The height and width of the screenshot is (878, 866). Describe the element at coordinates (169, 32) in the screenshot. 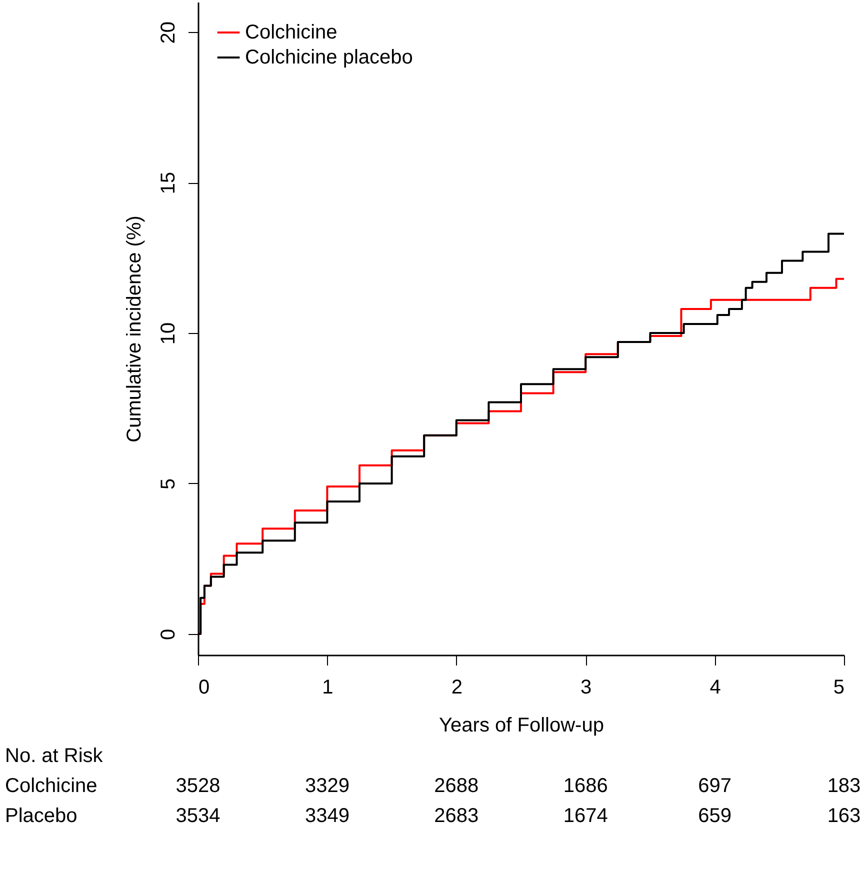

I see `y-tick-label: 20` at that location.